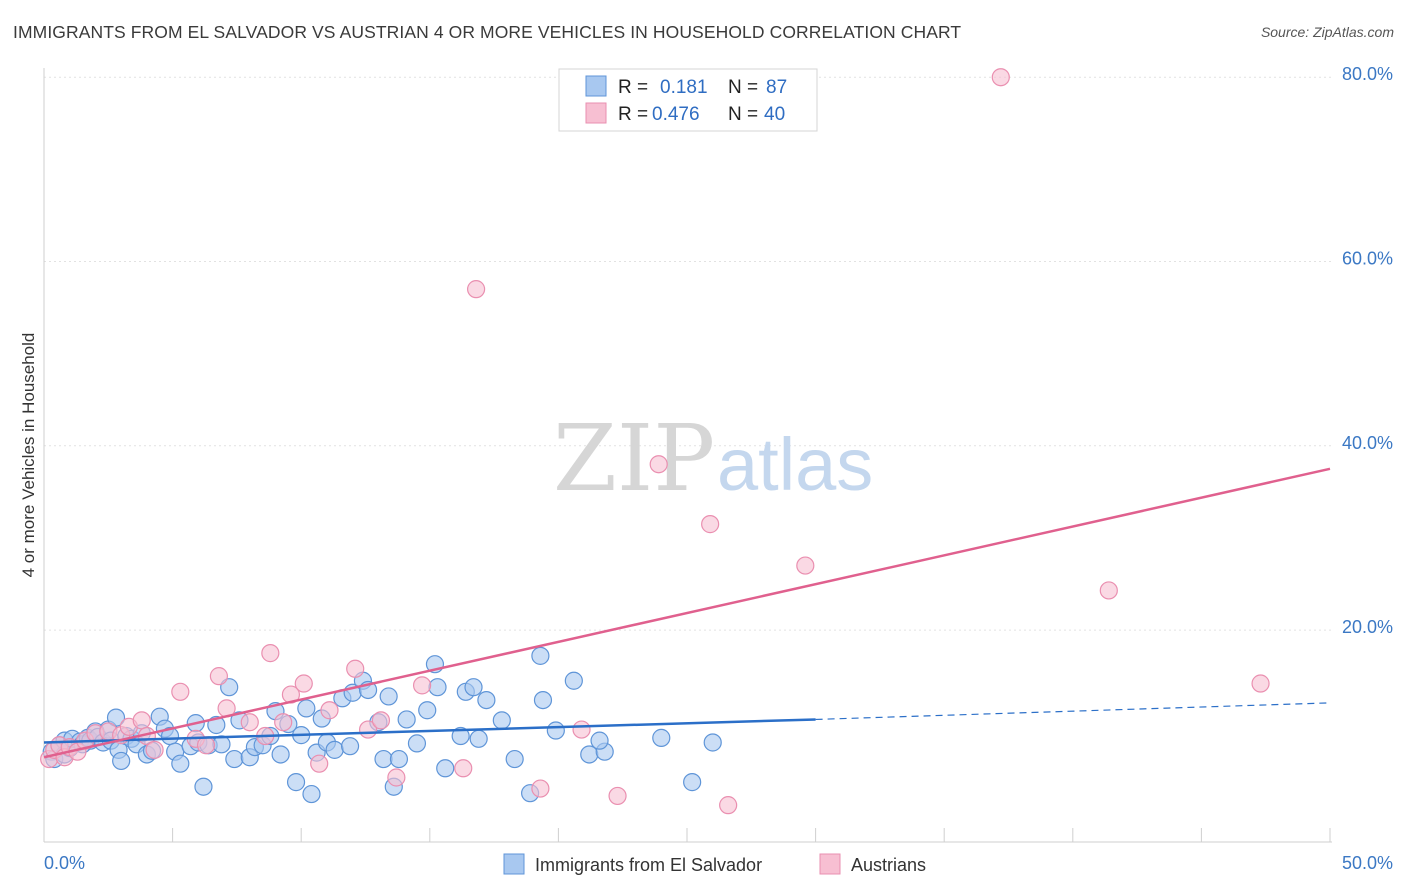  I want to click on legend-n-value-blue: 87, so click(776, 87).